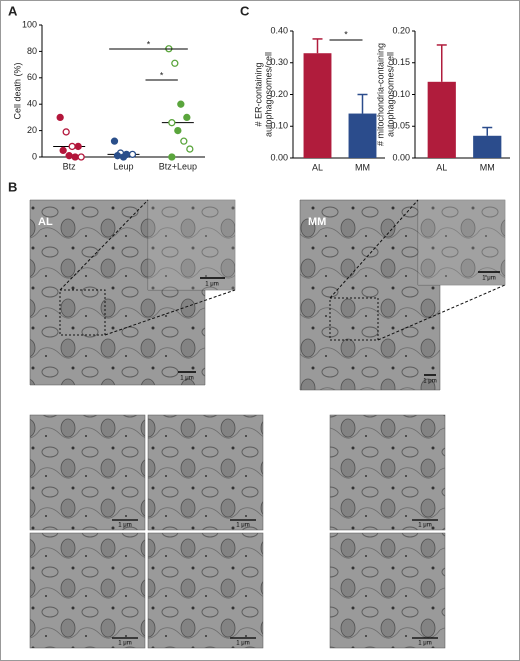 The image size is (520, 661). What do you see at coordinates (34, 156) in the screenshot?
I see `y-tick-label: 0` at bounding box center [34, 156].